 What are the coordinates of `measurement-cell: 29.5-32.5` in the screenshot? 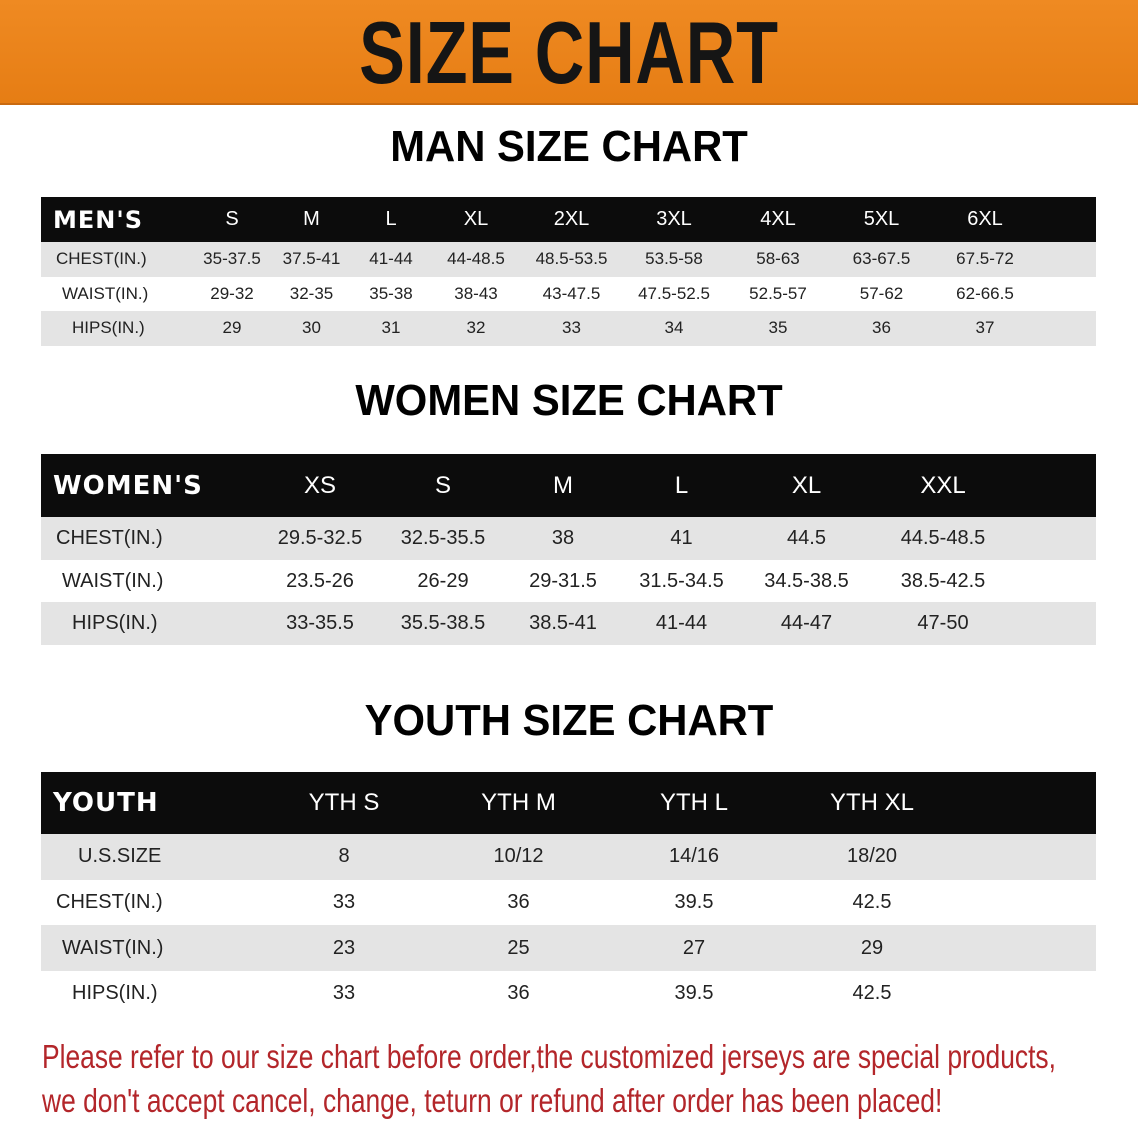 It's located at (320, 537).